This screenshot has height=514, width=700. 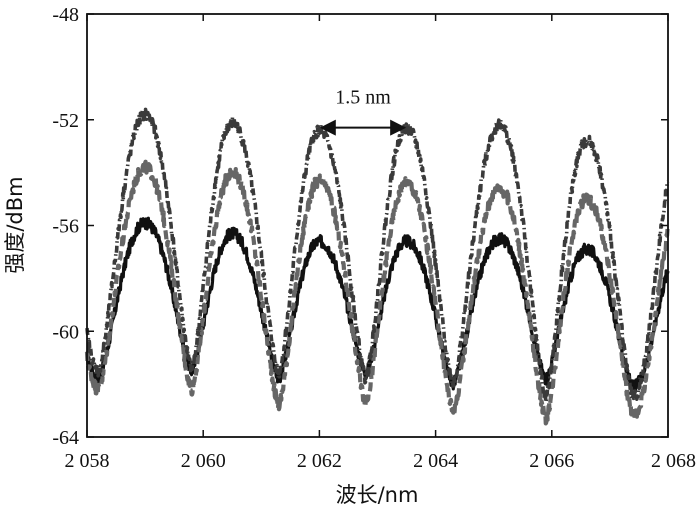 I want to click on x-tick-label: 2 068, so click(x=673, y=461).